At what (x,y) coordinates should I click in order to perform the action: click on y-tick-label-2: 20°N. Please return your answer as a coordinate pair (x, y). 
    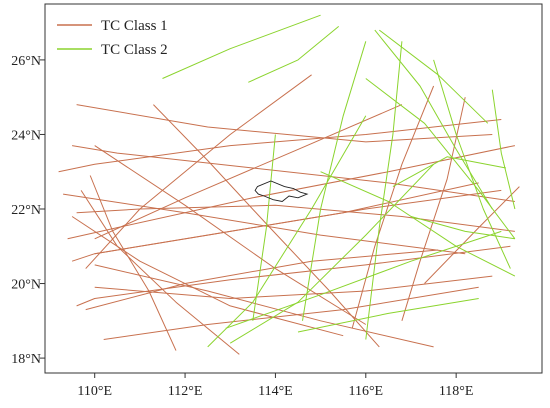
    Looking at the image, I should click on (26, 285).